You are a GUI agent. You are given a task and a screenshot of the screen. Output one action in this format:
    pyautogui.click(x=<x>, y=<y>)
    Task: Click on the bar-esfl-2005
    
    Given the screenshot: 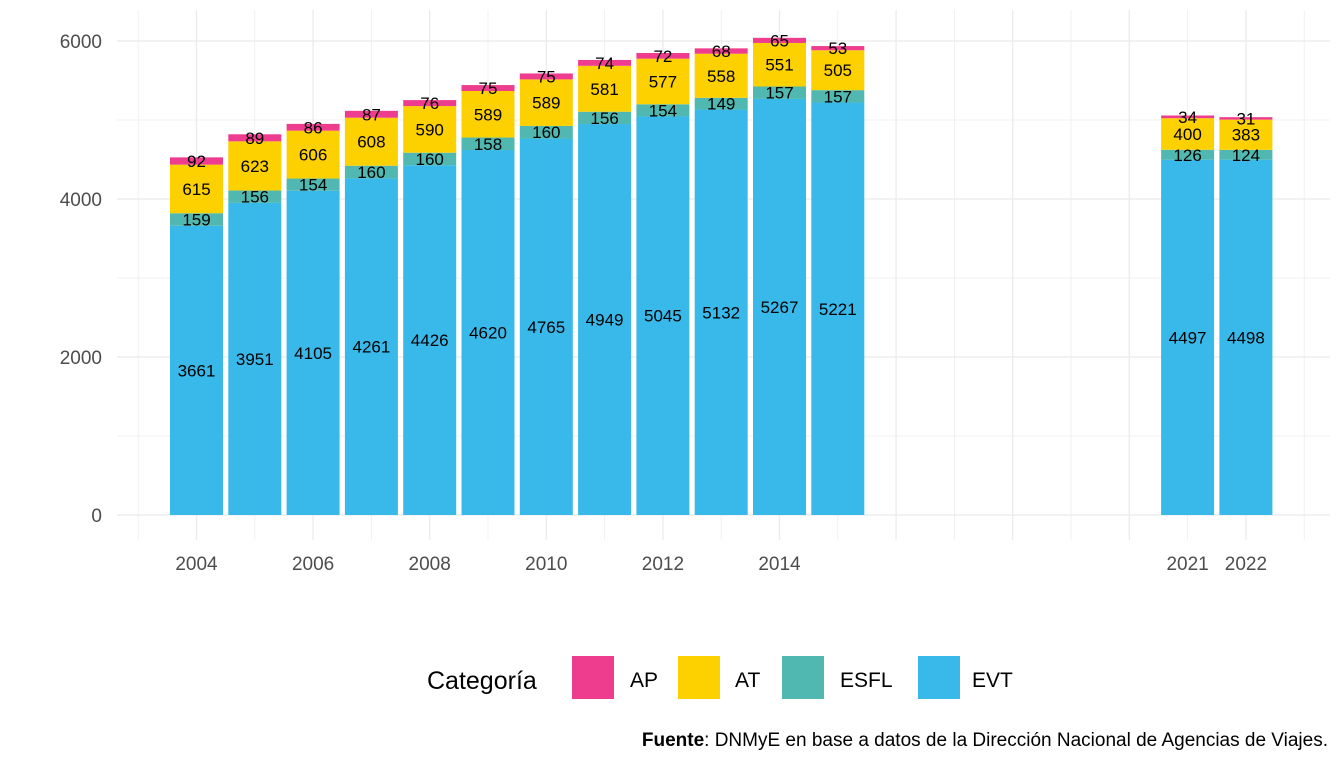 What is the action you would take?
    pyautogui.click(x=255, y=196)
    